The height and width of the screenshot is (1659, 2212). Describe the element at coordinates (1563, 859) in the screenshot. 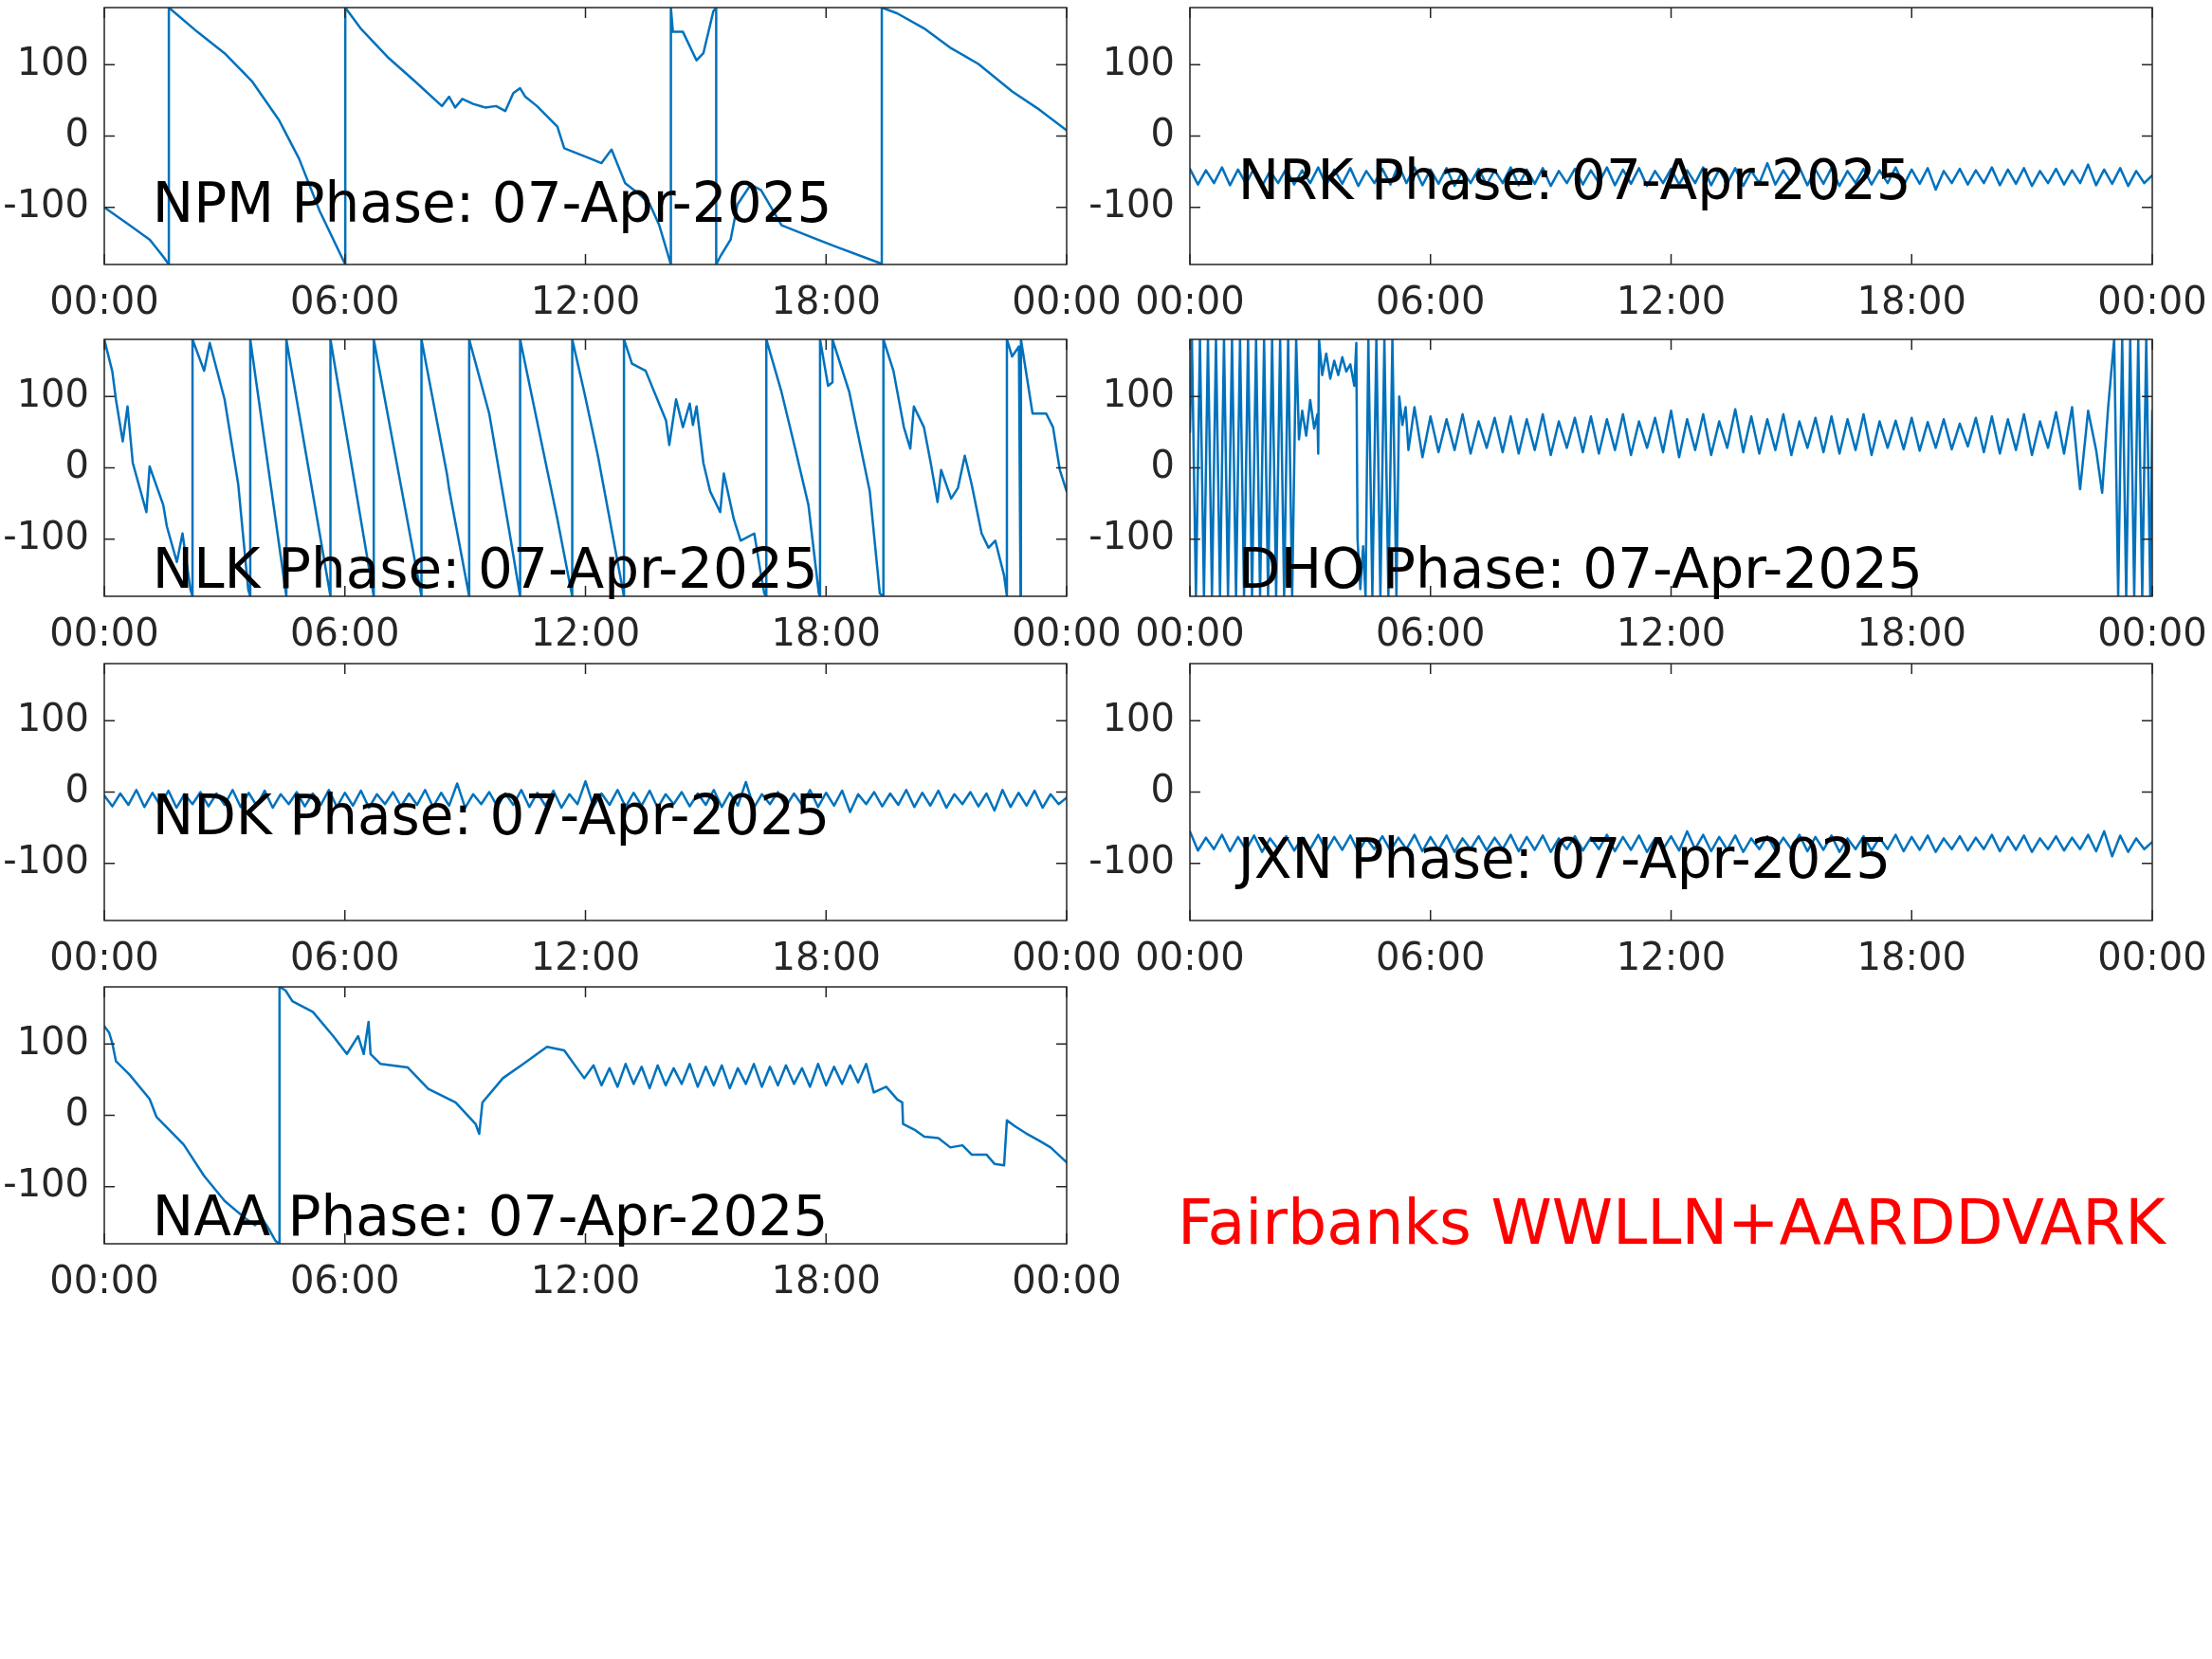

I see `annotation: JXN Phase: 07-Apr-2025` at that location.